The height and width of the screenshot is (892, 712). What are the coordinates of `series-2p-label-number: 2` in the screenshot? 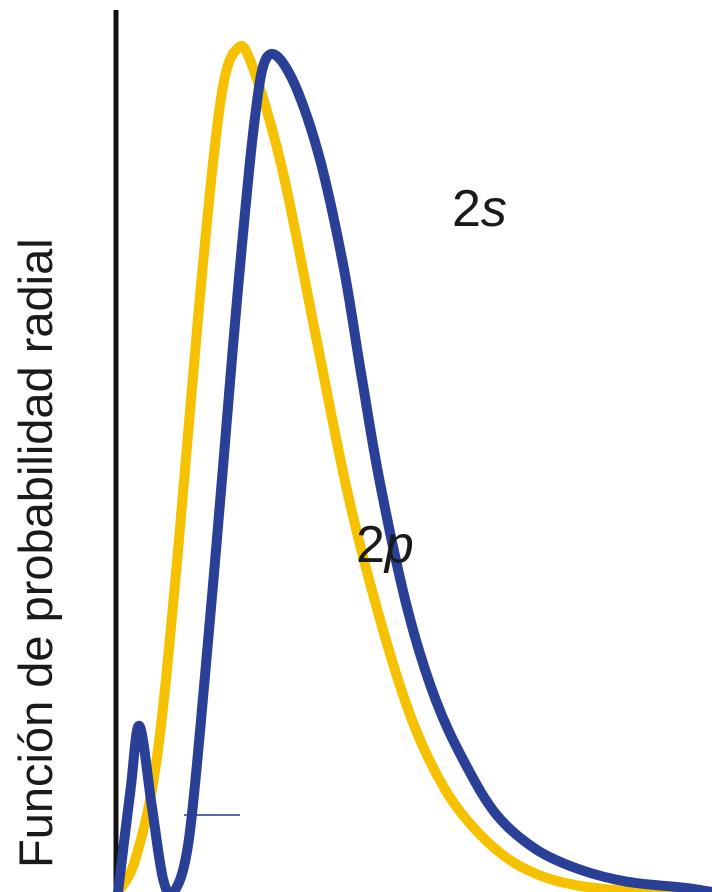 It's located at (370, 545).